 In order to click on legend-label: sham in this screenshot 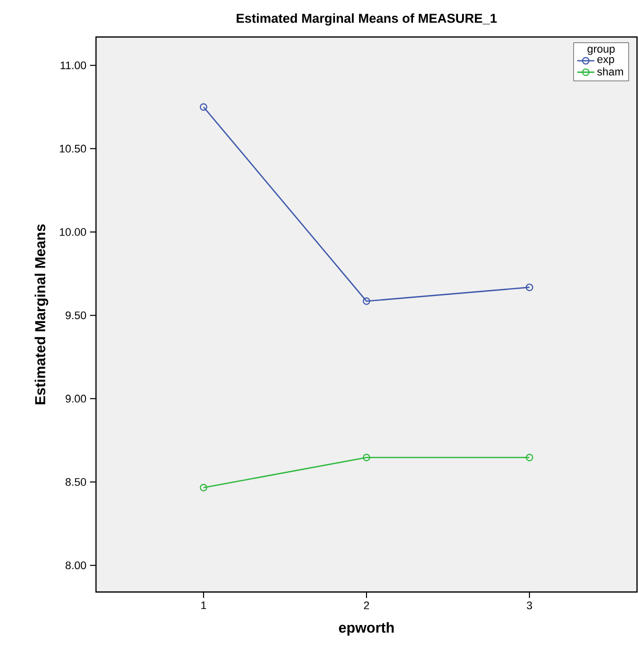, I will do `click(610, 71)`.